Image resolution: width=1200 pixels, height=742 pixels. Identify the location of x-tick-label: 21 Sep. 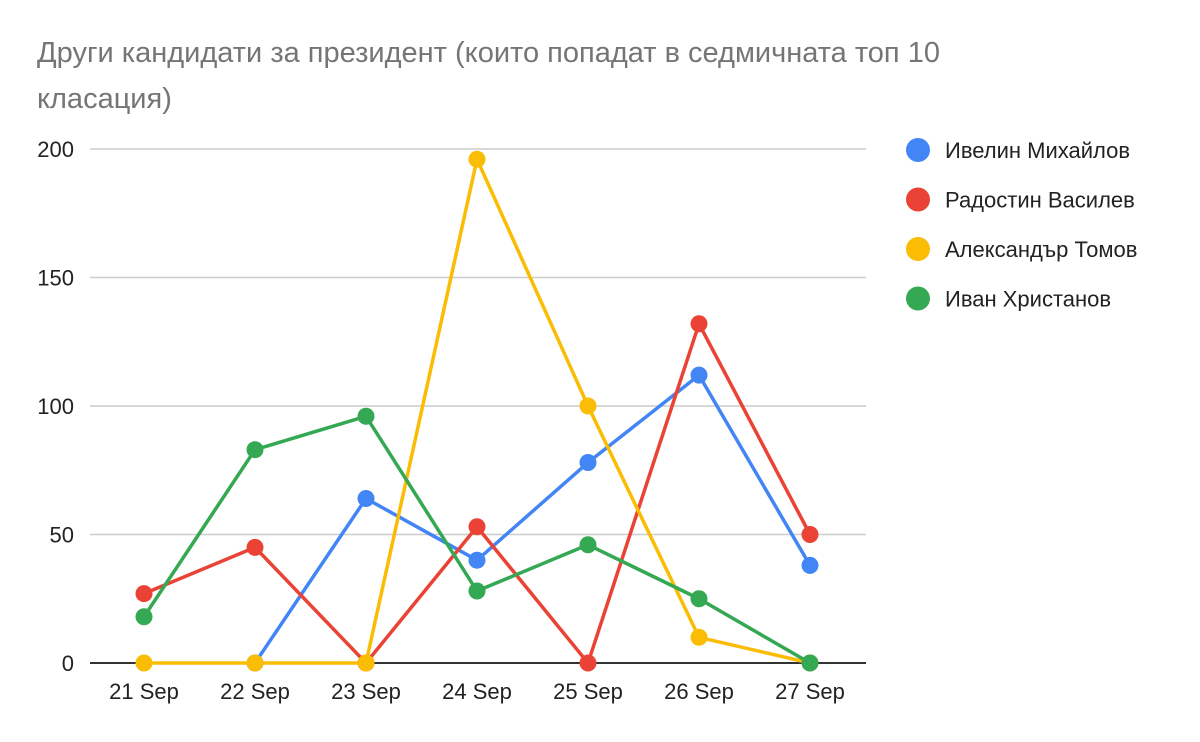
(144, 691).